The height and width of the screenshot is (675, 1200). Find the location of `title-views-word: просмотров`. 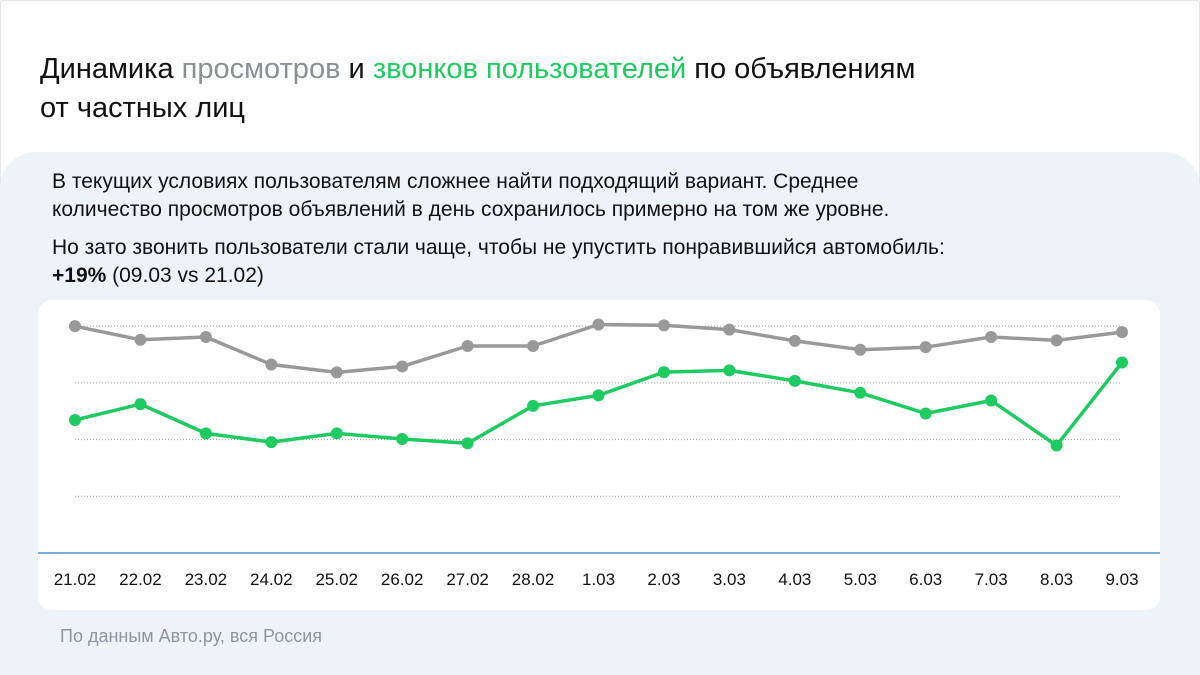

title-views-word: просмотров is located at coordinates (261, 69).